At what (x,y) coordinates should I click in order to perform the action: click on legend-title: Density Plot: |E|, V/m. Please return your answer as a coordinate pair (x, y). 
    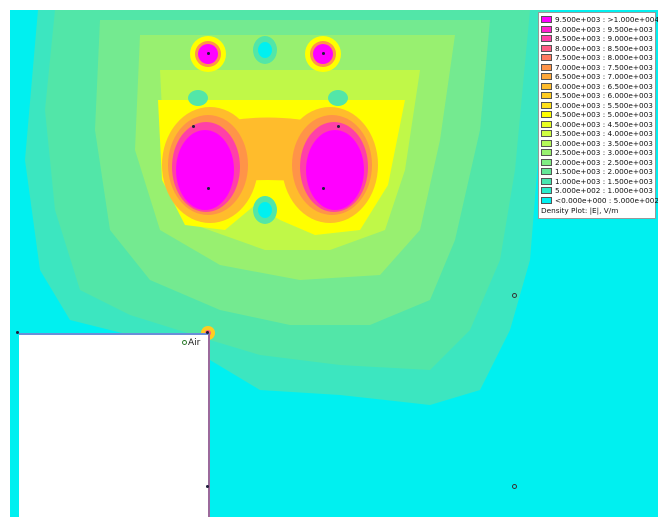
    Looking at the image, I should click on (580, 210).